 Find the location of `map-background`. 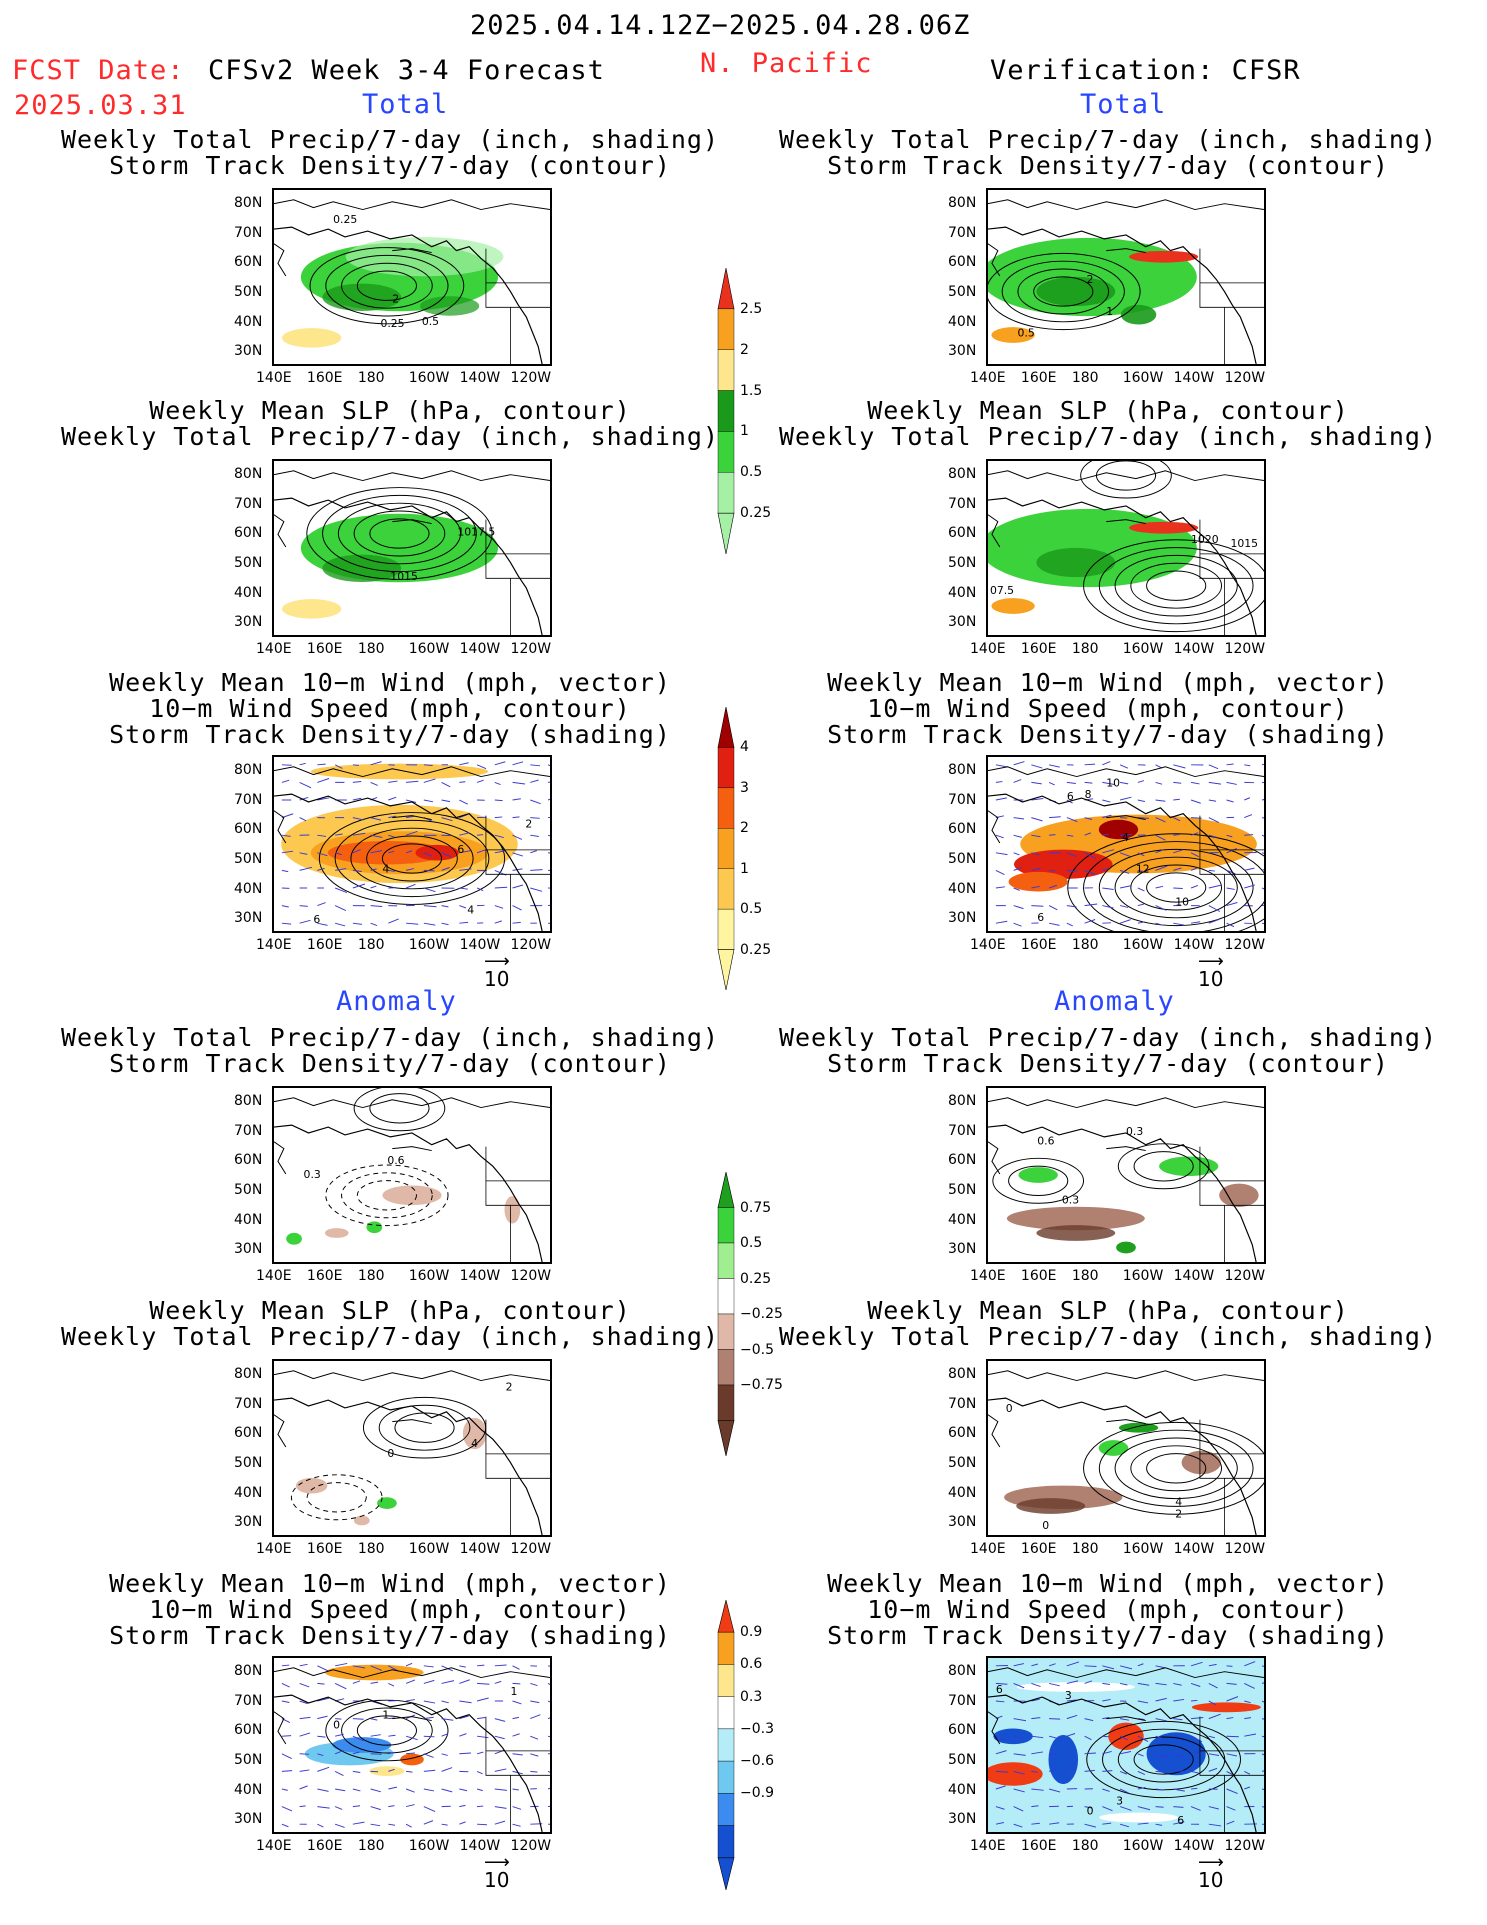

map-background is located at coordinates (412, 1175).